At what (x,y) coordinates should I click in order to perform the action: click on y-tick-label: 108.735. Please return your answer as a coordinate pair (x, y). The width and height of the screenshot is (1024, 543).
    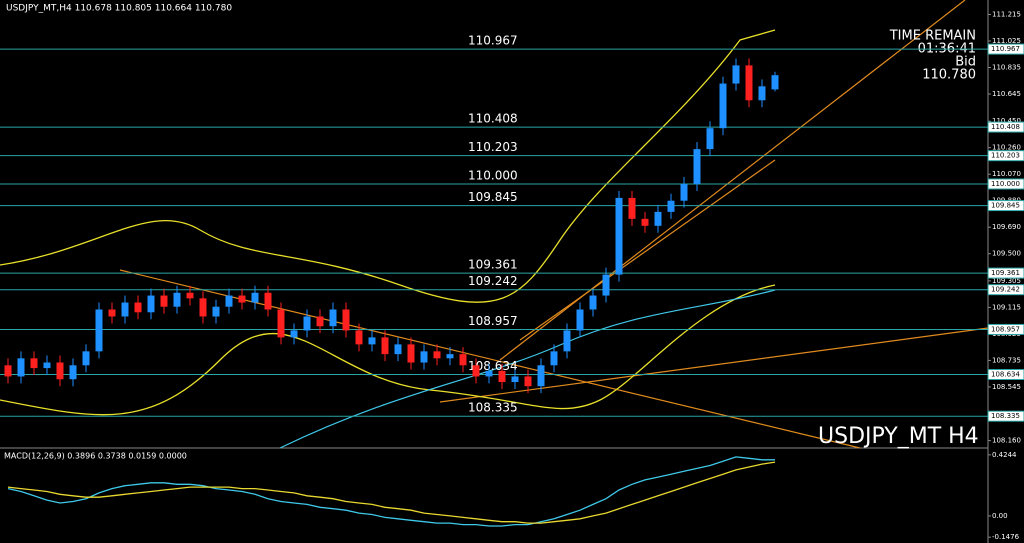
    Looking at the image, I should click on (1006, 360).